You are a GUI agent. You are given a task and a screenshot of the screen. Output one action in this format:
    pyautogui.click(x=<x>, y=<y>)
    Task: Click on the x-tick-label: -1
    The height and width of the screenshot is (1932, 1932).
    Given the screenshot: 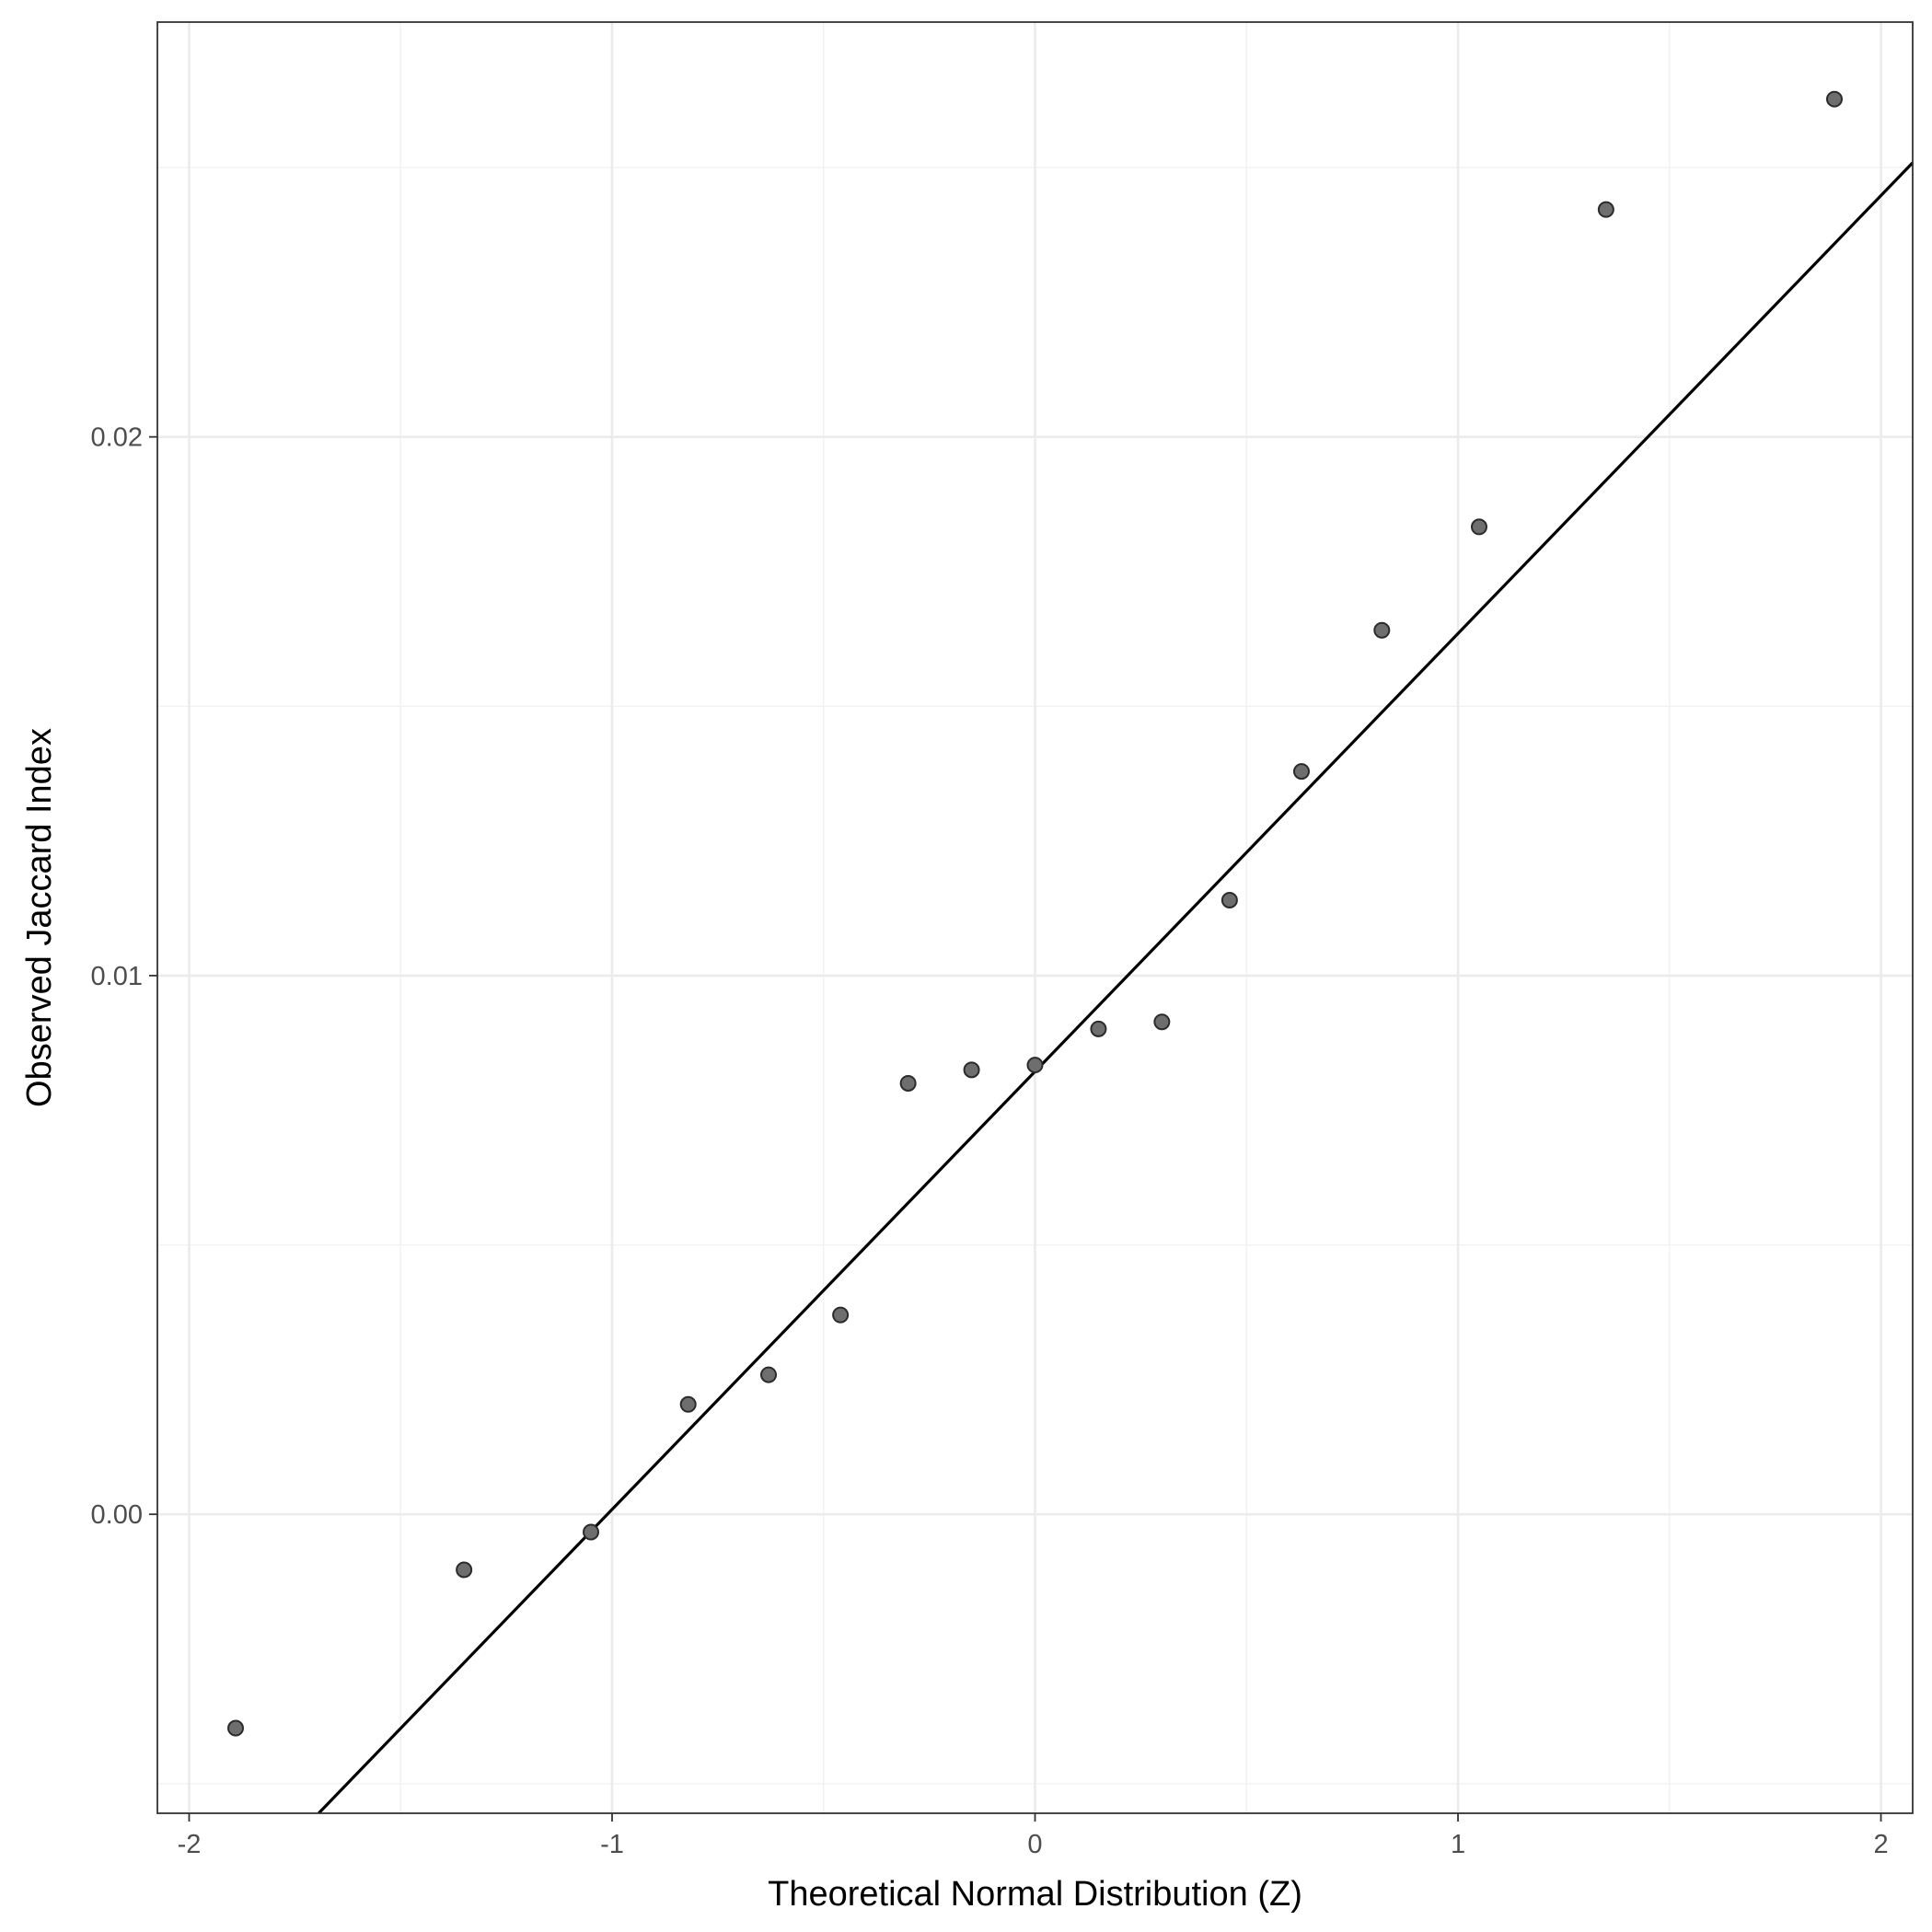 What is the action you would take?
    pyautogui.click(x=612, y=1845)
    